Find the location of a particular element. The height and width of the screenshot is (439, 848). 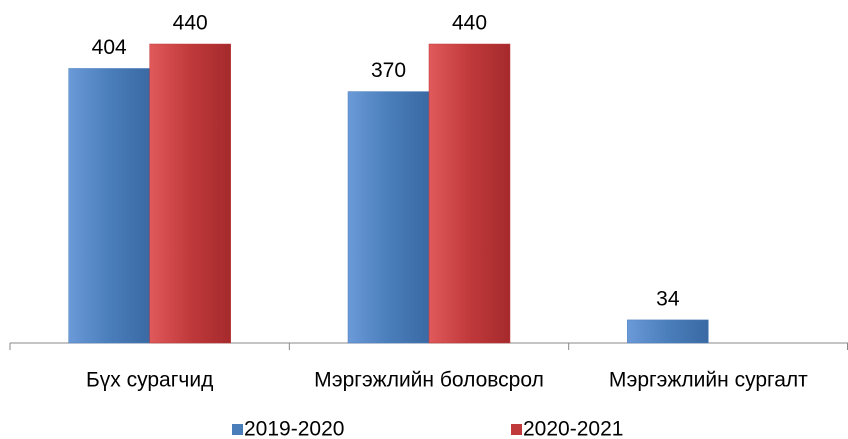

legend-label: 2020-2021 is located at coordinates (573, 428).